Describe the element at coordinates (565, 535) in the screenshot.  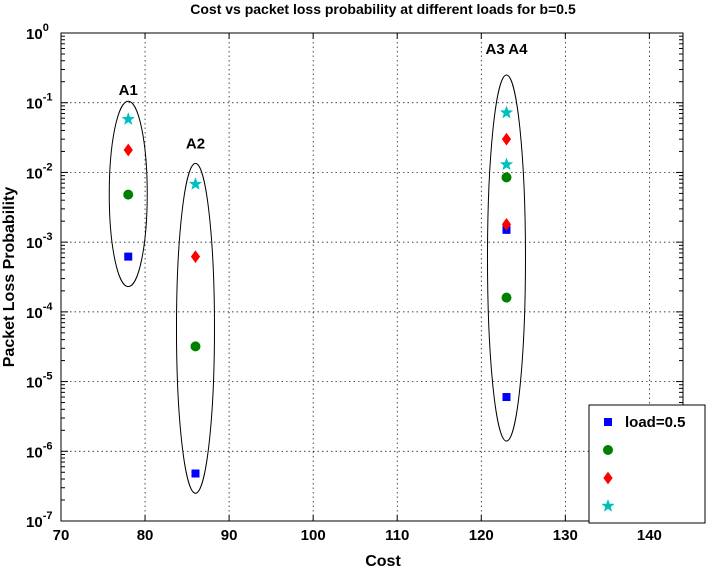
I see `x-tick-label: 130` at that location.